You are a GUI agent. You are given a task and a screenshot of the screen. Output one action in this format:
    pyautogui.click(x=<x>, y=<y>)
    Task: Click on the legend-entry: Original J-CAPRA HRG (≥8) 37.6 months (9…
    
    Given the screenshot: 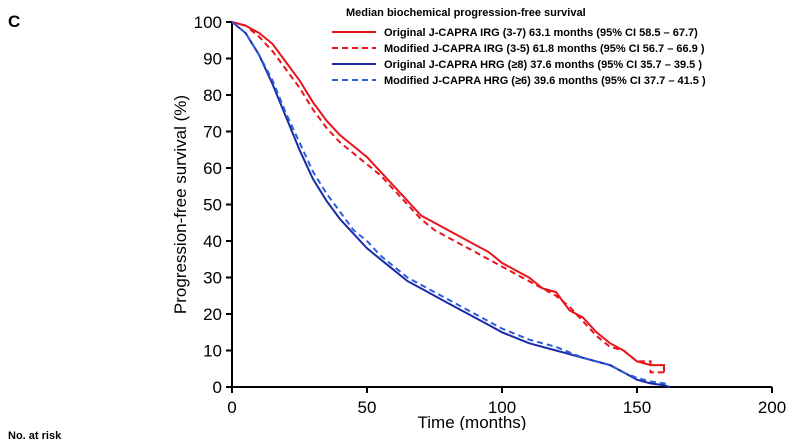 What is the action you would take?
    pyautogui.click(x=543, y=65)
    